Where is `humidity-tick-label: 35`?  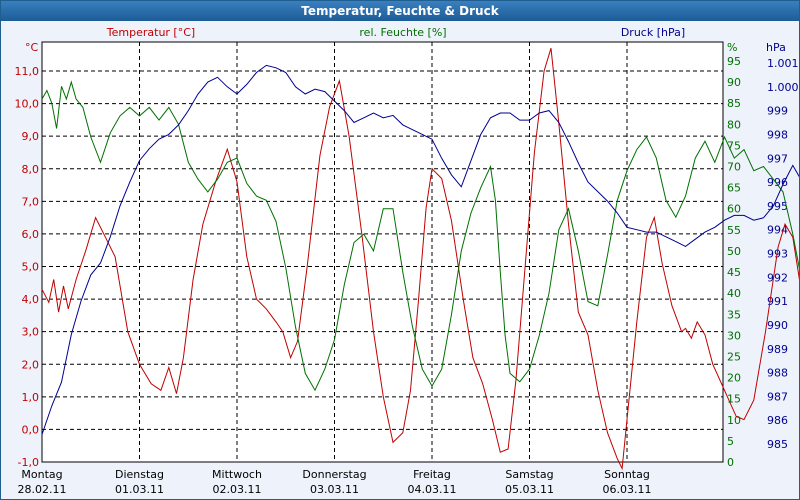 humidity-tick-label: 35 is located at coordinates (734, 314).